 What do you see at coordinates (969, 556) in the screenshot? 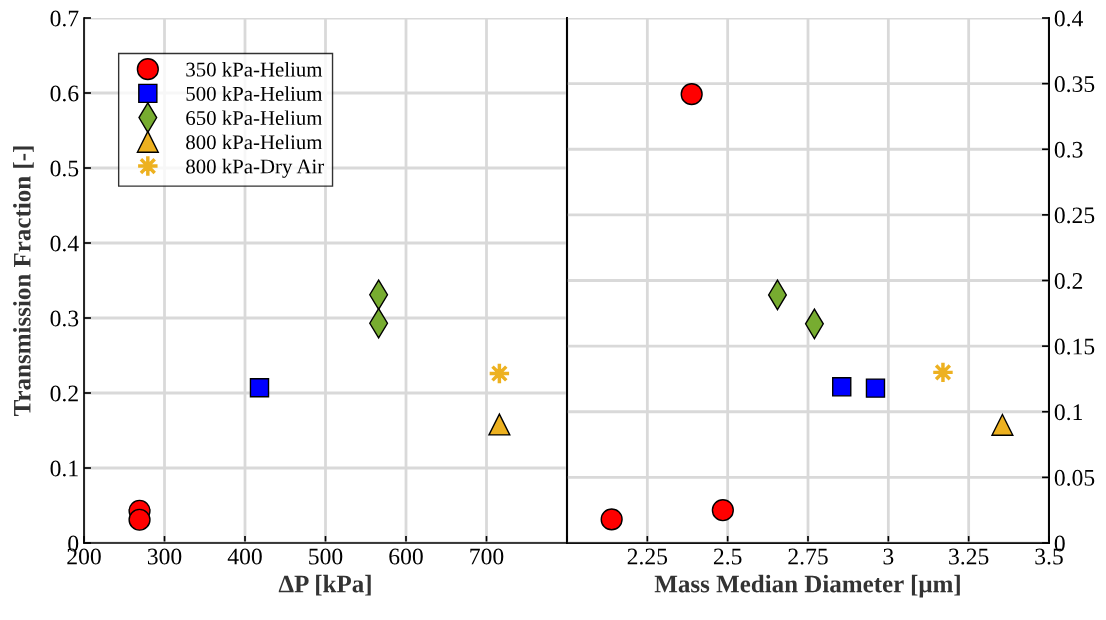
I see `x-tick-label: 3.25` at bounding box center [969, 556].